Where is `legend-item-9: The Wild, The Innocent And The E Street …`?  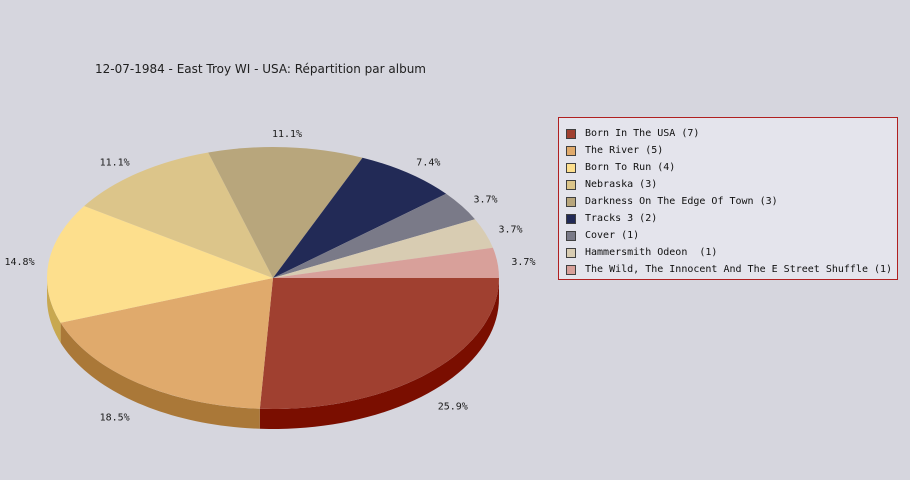 legend-item-9: The Wild, The Innocent And The E Street … is located at coordinates (729, 269).